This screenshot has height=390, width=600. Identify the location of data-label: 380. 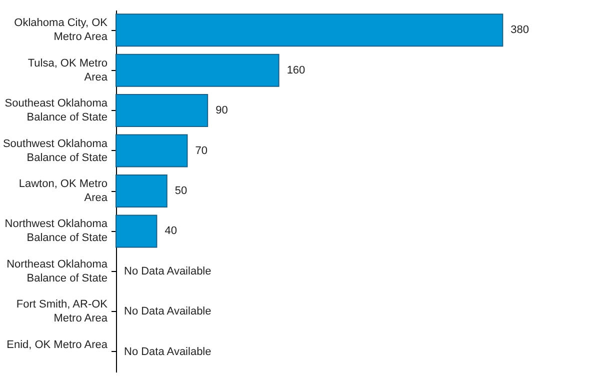
(520, 30).